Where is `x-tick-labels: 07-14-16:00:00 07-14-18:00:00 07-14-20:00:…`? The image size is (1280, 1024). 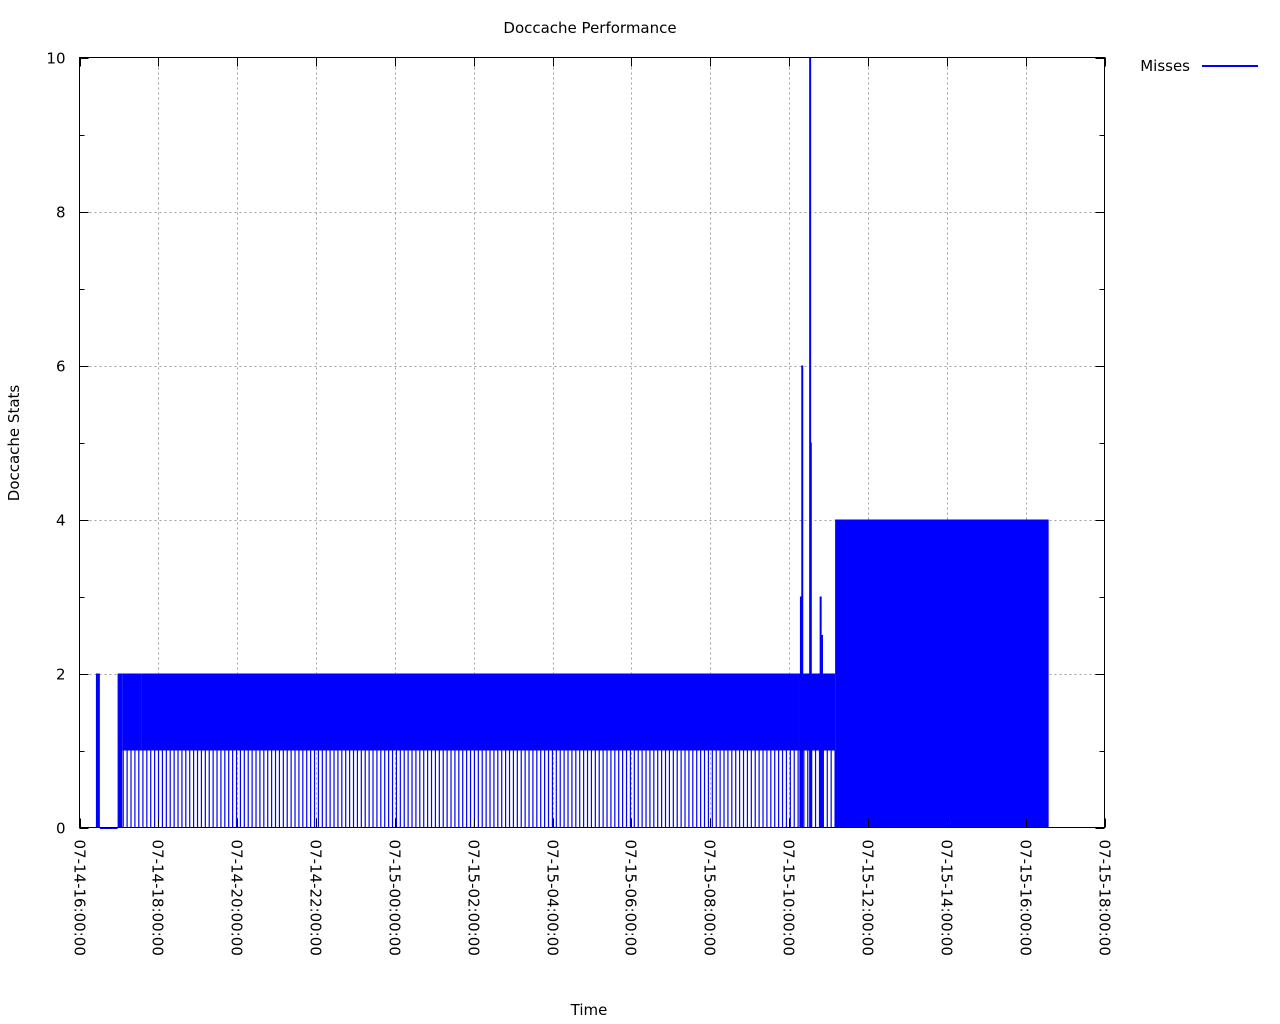 x-tick-labels: 07-14-16:00:00 07-14-18:00:00 07-14-20:00:… is located at coordinates (592, 898).